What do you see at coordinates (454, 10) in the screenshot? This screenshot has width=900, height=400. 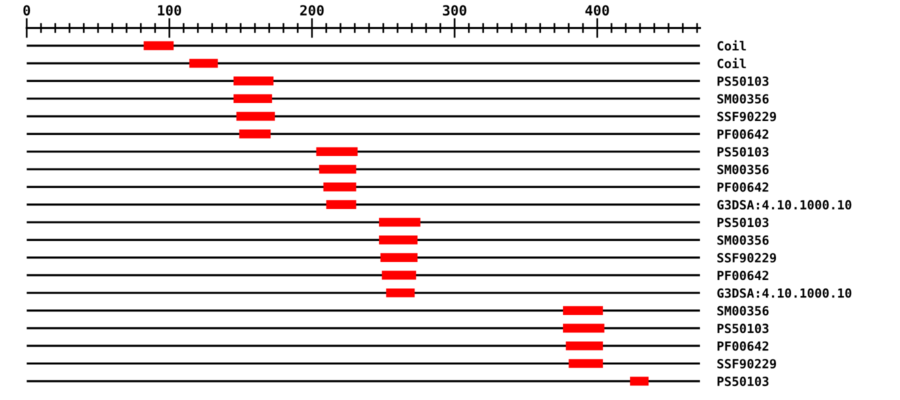 I see `x-tick-label: 300` at bounding box center [454, 10].